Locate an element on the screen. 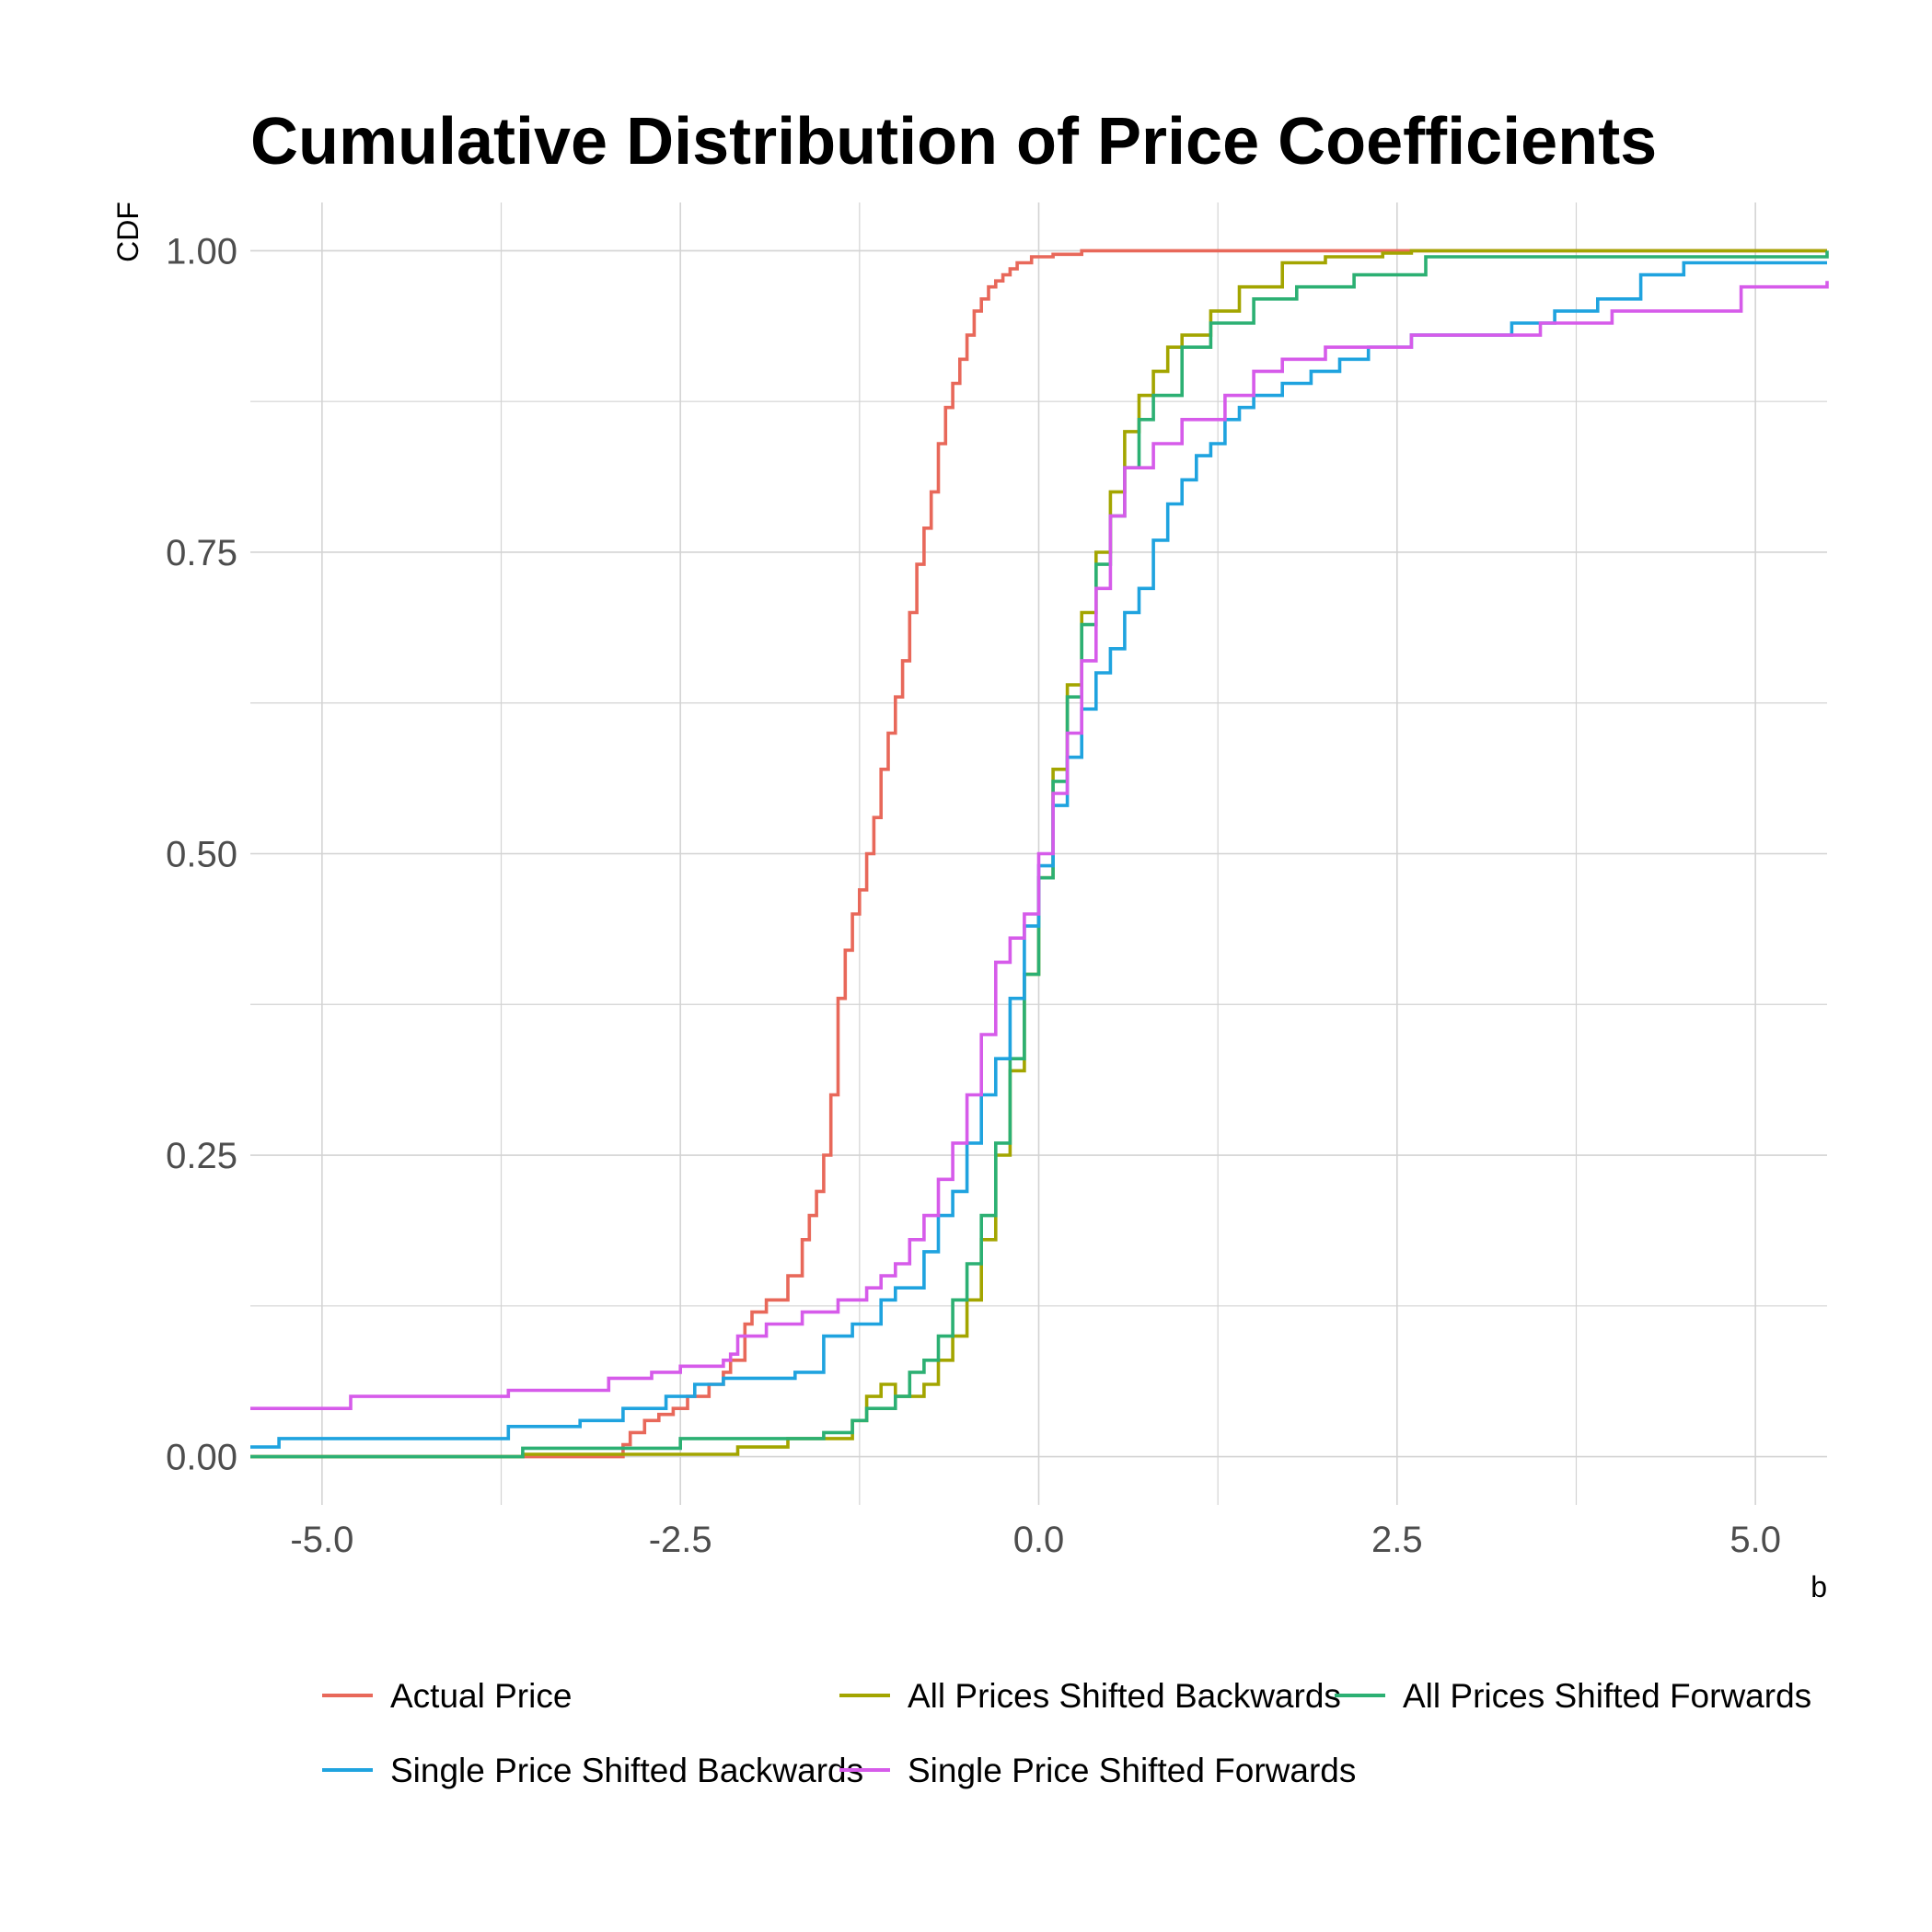  legend-label: Actual Price is located at coordinates (481, 1696).